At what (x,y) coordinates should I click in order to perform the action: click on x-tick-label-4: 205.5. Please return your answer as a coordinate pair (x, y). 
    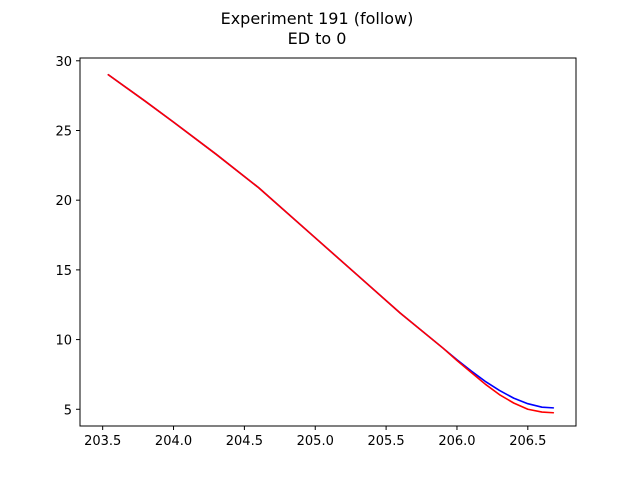
    Looking at the image, I should click on (385, 441).